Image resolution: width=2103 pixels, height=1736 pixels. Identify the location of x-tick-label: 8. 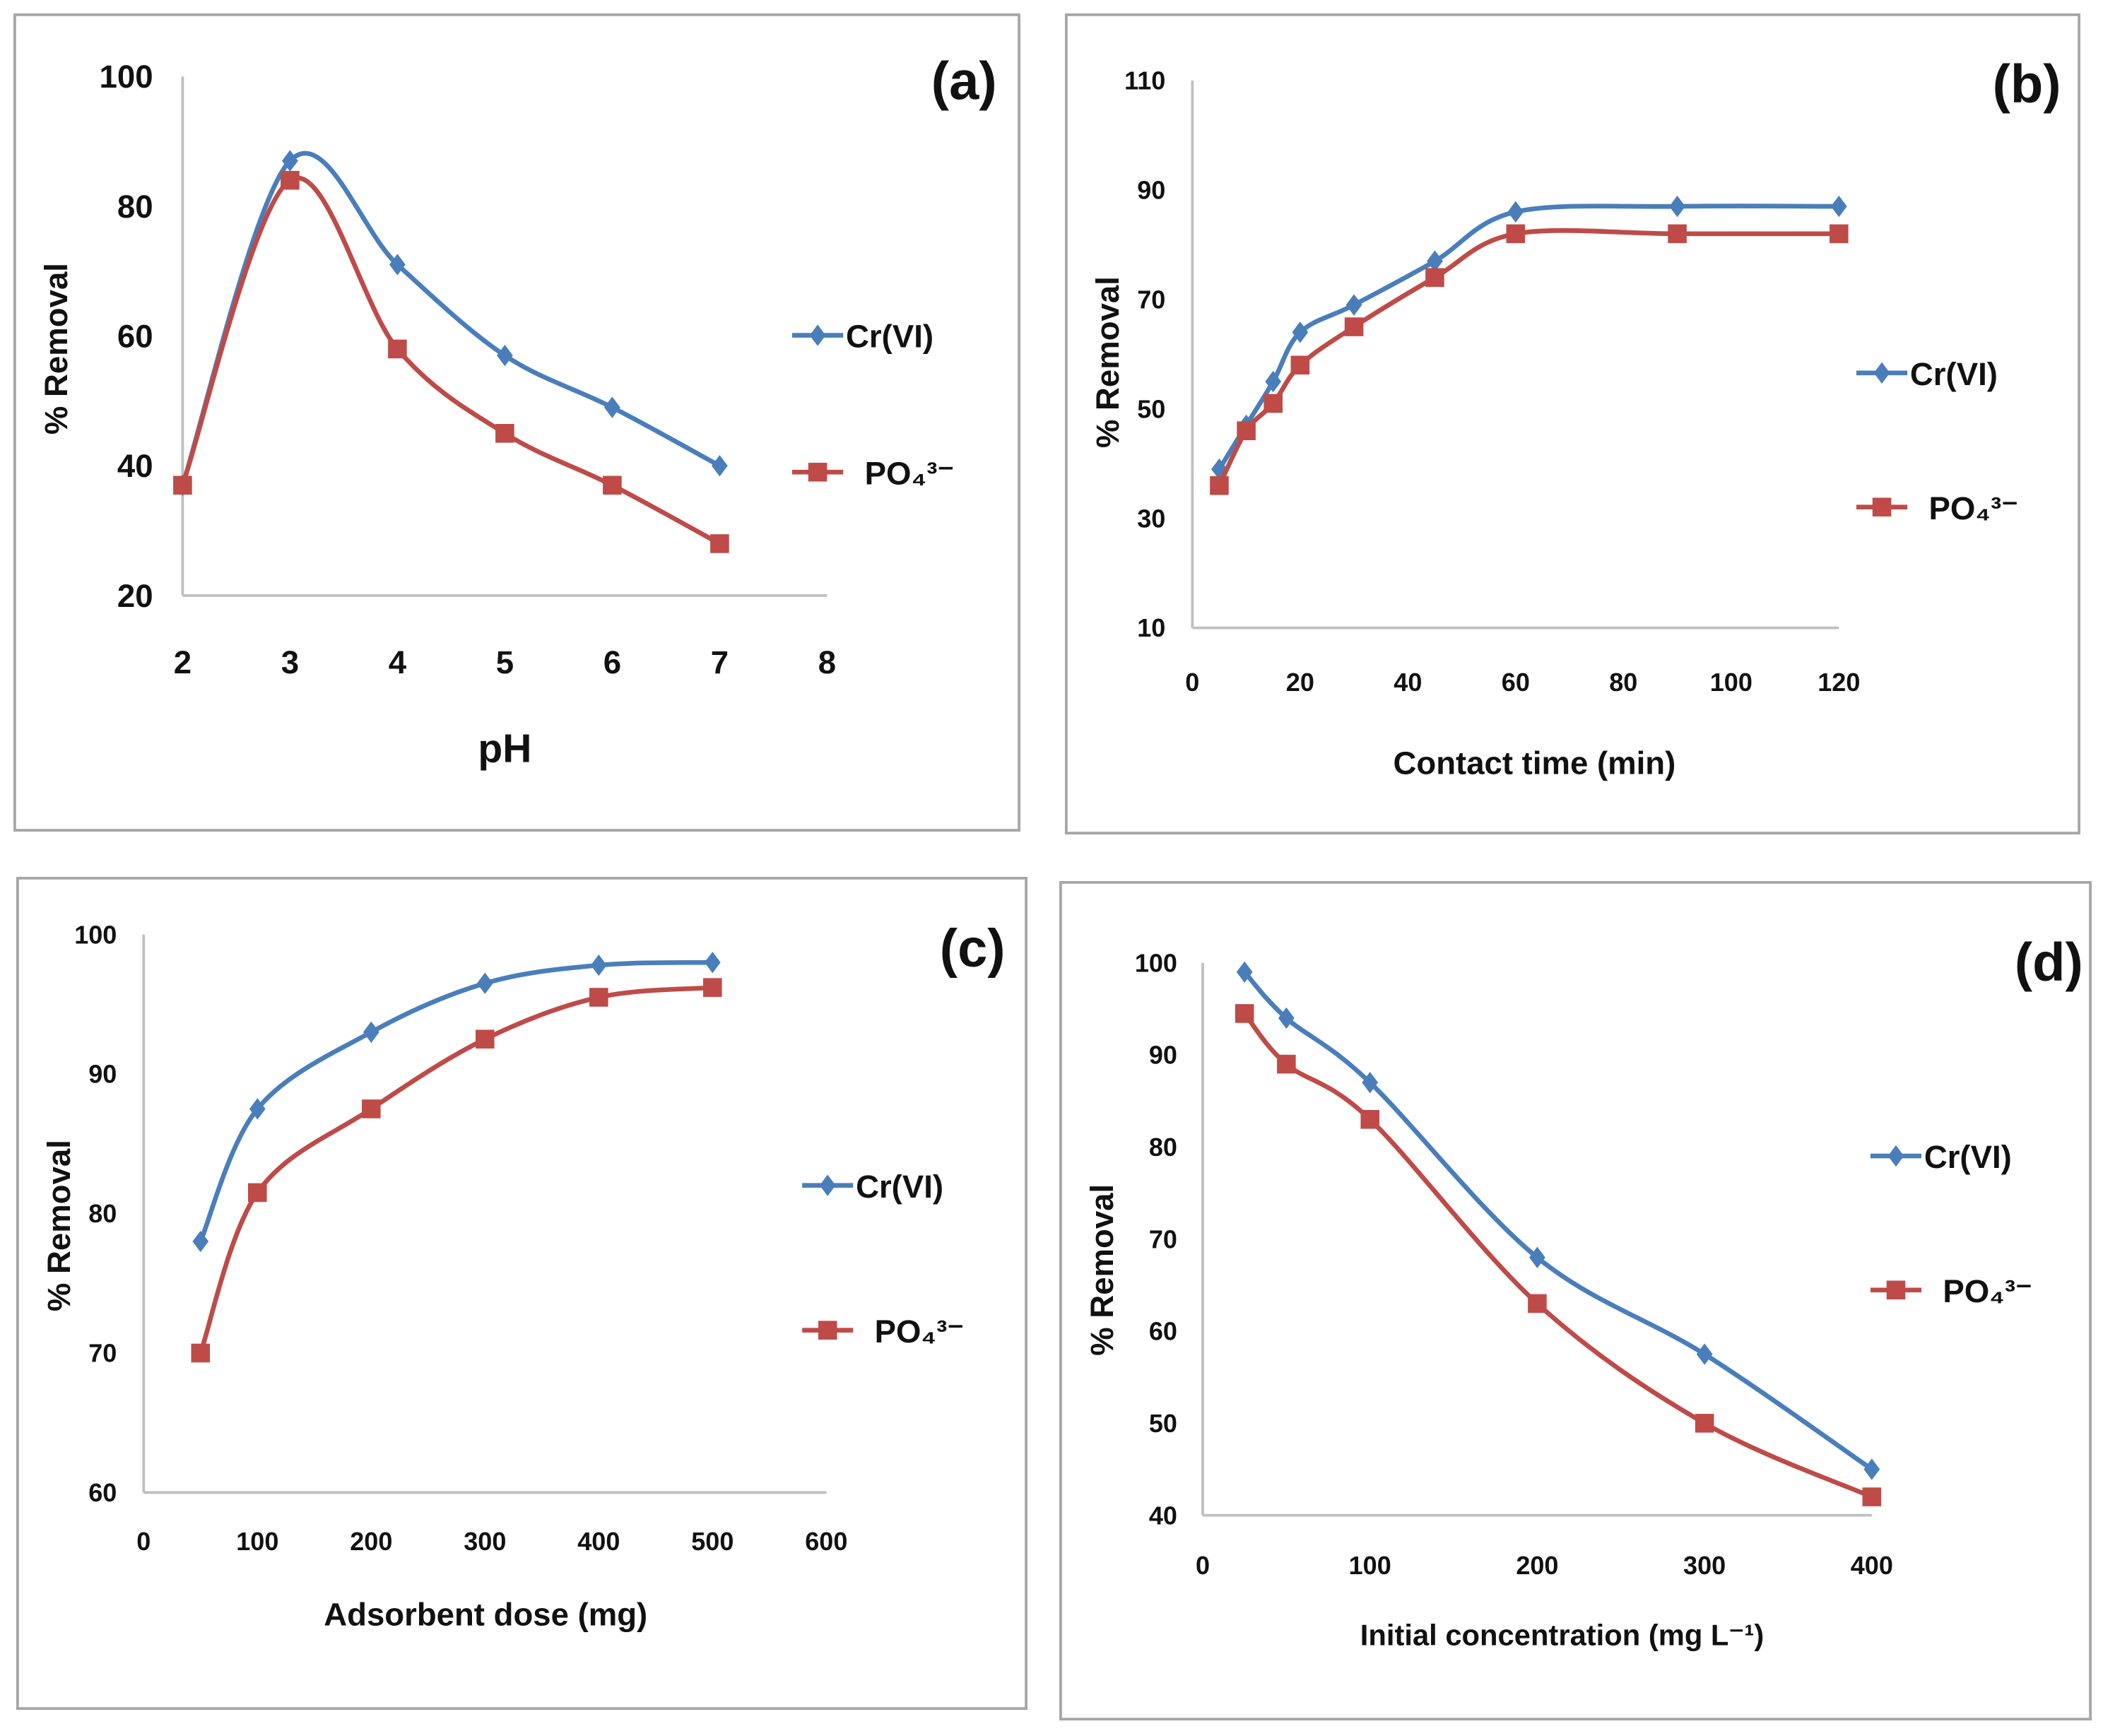
(827, 662).